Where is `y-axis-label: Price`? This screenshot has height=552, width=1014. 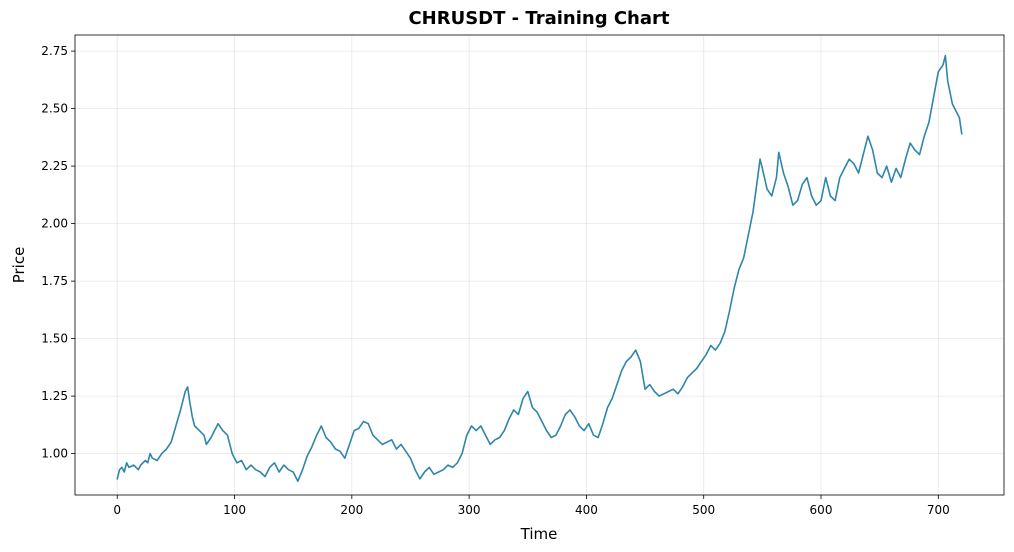 y-axis-label: Price is located at coordinates (19, 265).